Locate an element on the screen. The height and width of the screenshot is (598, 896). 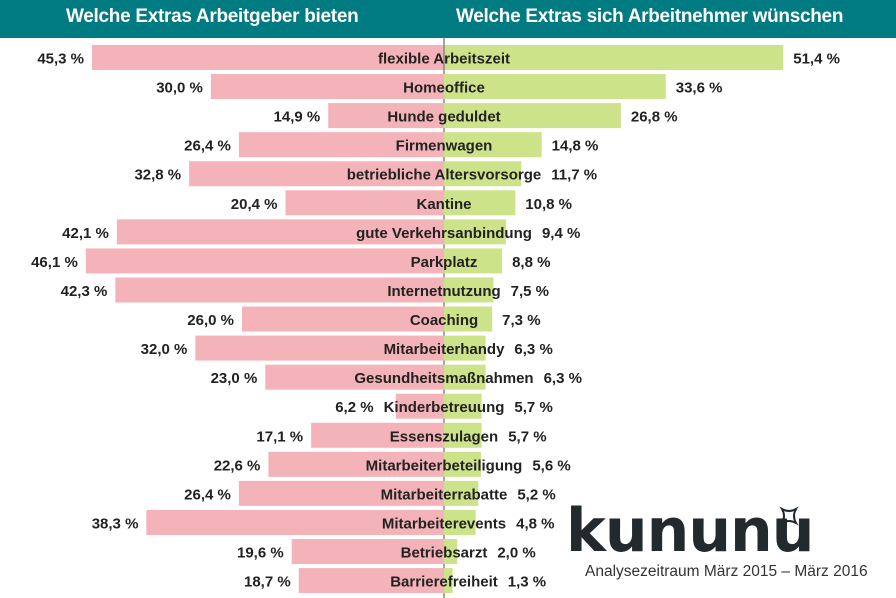
value-label-left: 42,3 % is located at coordinates (84, 291).